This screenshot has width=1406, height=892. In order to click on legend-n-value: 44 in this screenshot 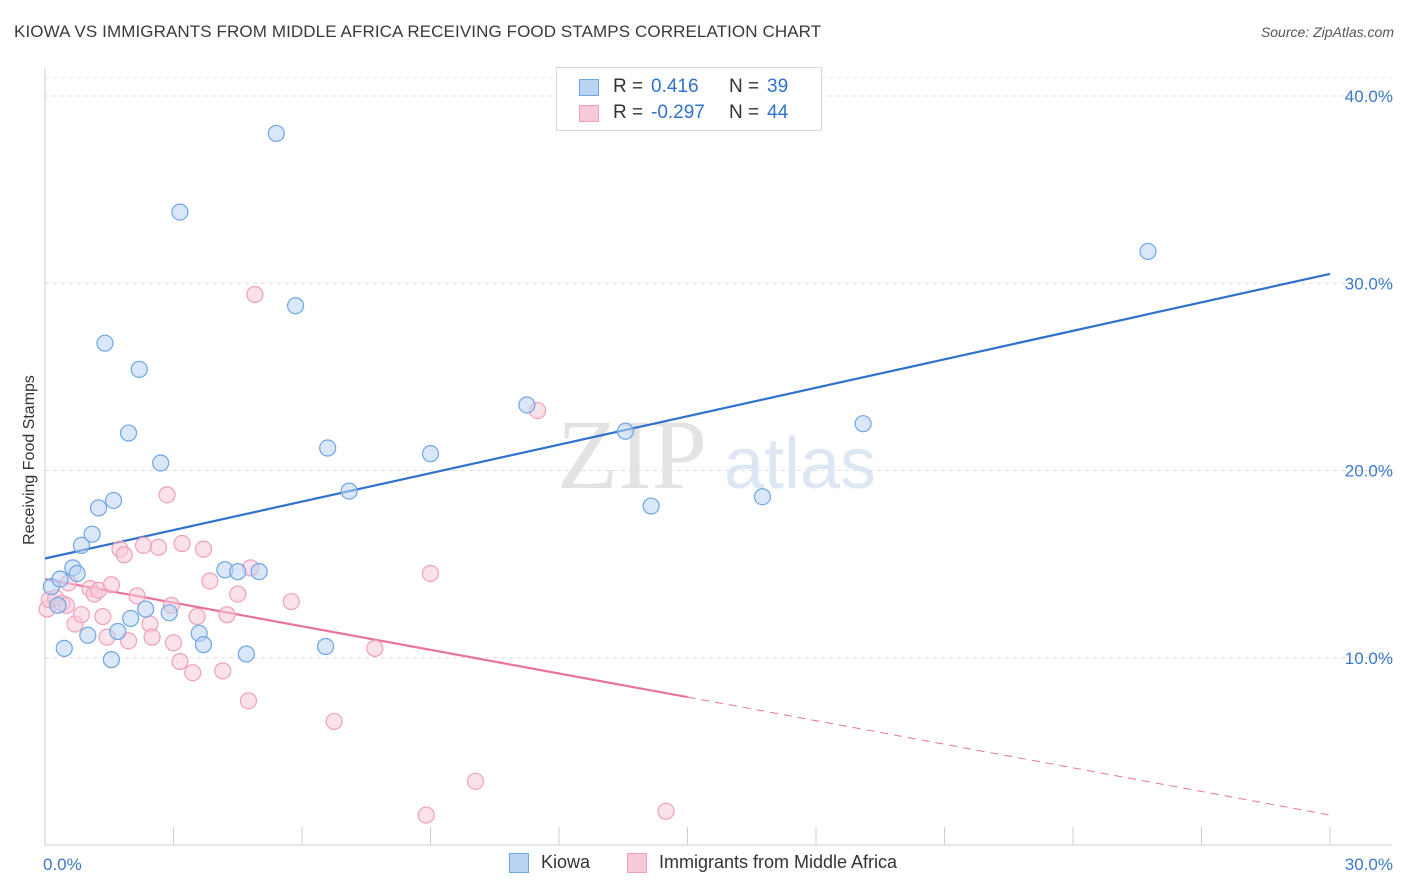, I will do `click(778, 112)`.